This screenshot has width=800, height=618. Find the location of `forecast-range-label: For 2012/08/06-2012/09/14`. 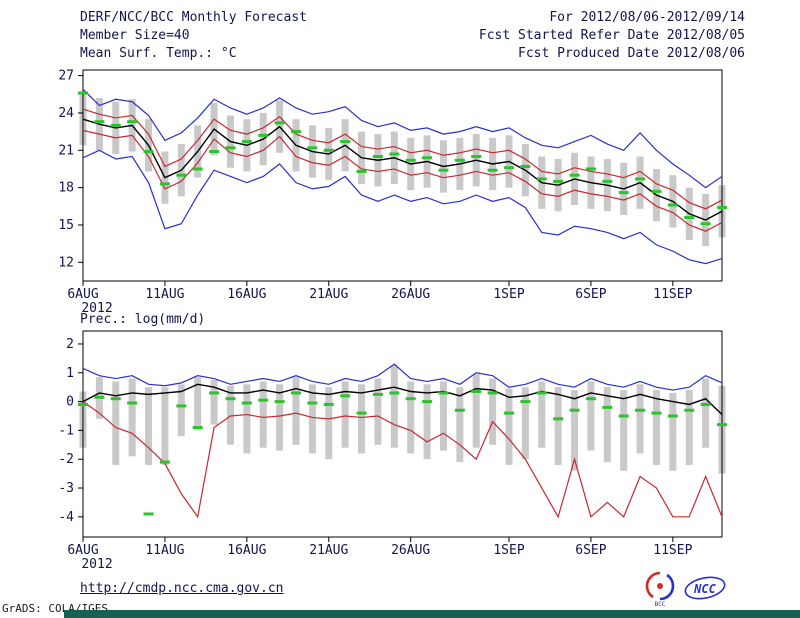

forecast-range-label: For 2012/08/06-2012/09/14 is located at coordinates (647, 17).